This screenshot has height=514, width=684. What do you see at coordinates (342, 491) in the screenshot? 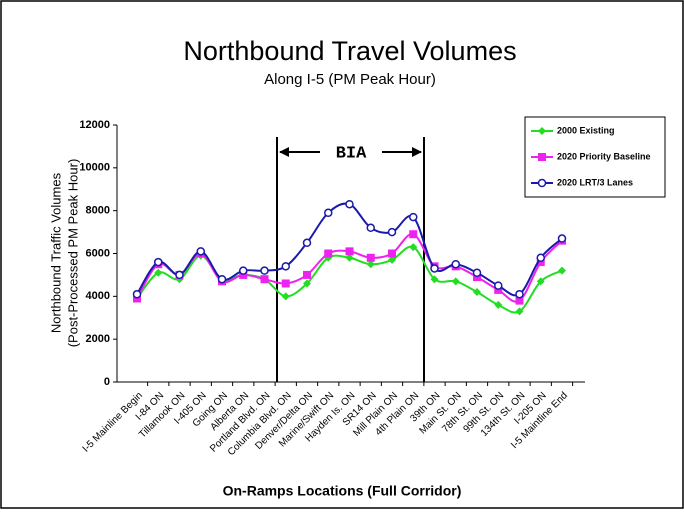
I see `x-axis-title: On-Ramps Locations (Full Corridor)` at bounding box center [342, 491].